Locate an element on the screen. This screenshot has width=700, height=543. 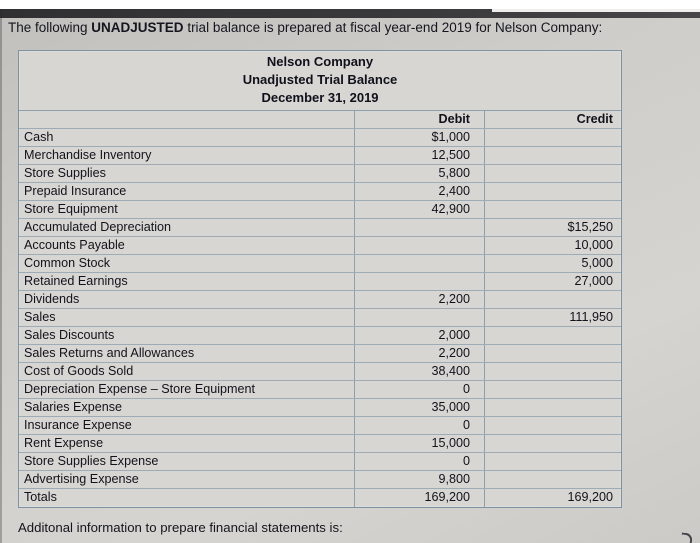
debit-cell: 38,400 is located at coordinates (420, 371).